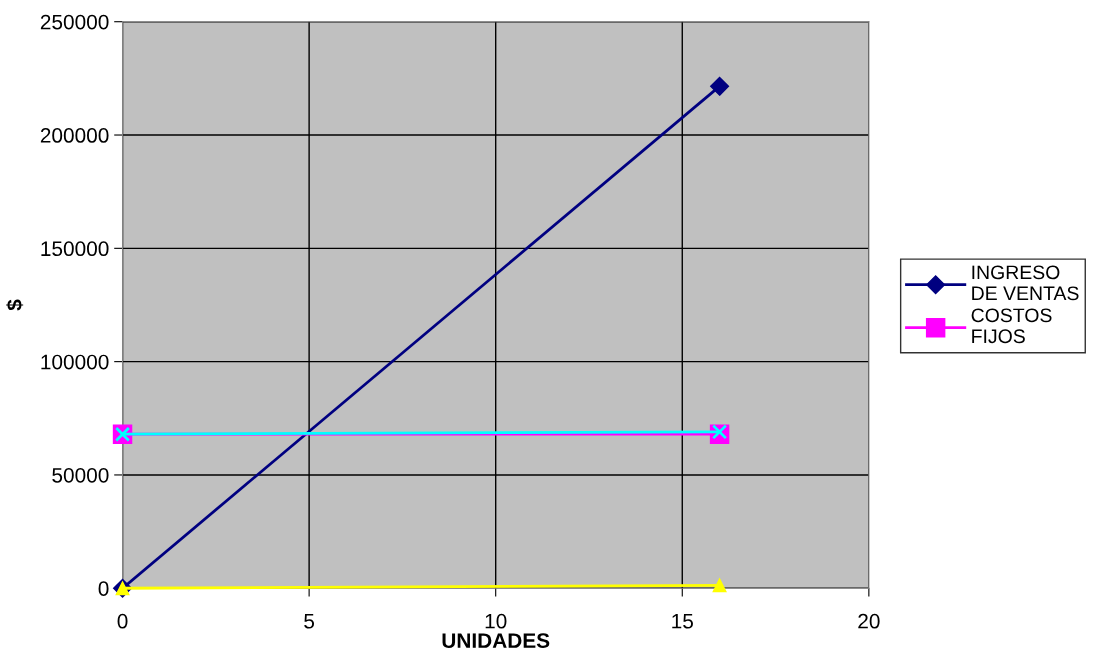  I want to click on x-tick-label: 0, so click(122, 621).